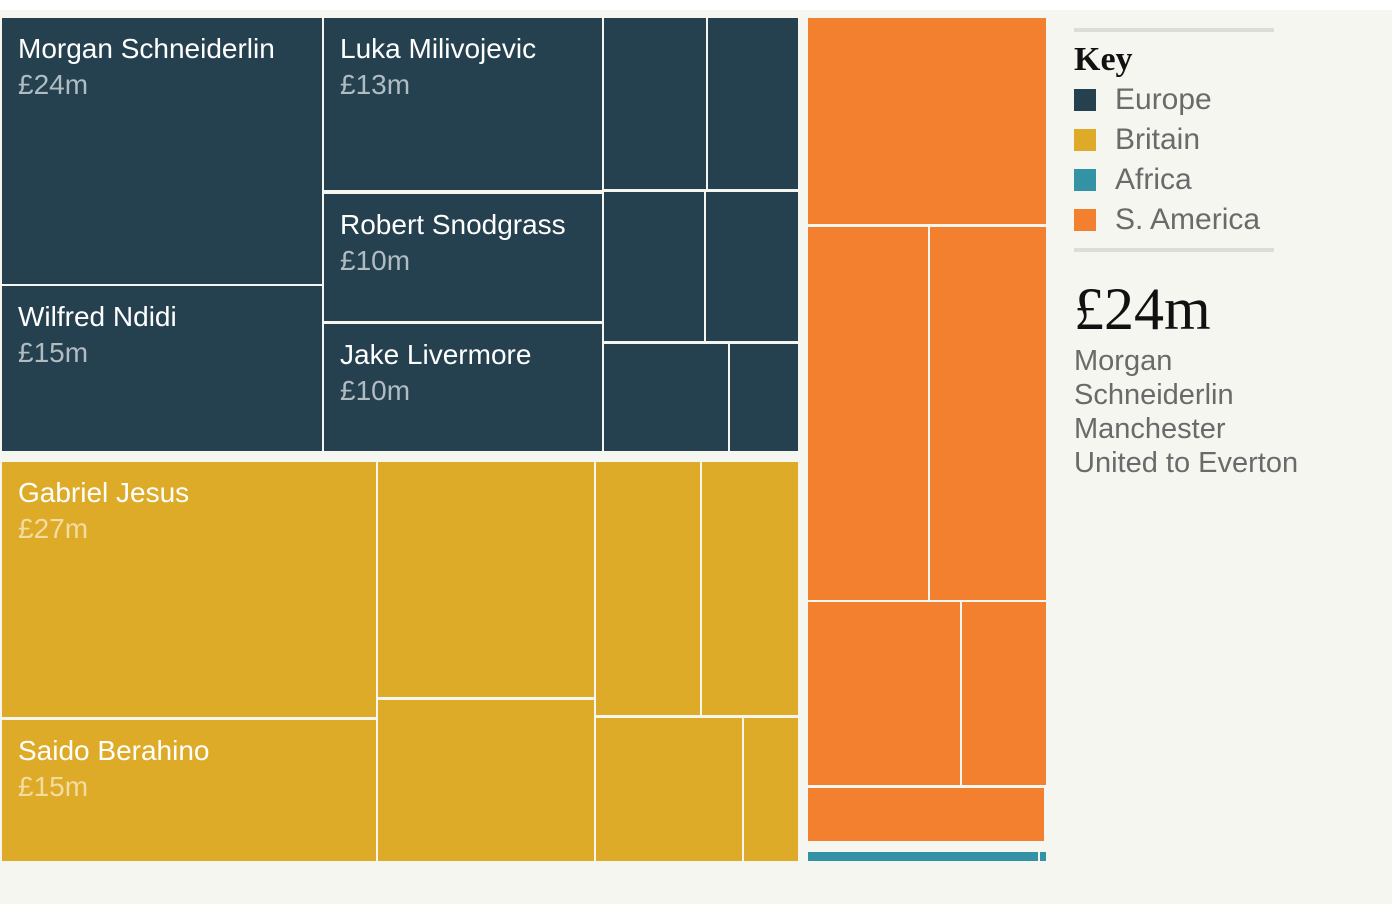  What do you see at coordinates (53, 528) in the screenshot?
I see `player-value-gabriel-jesus: £27m` at bounding box center [53, 528].